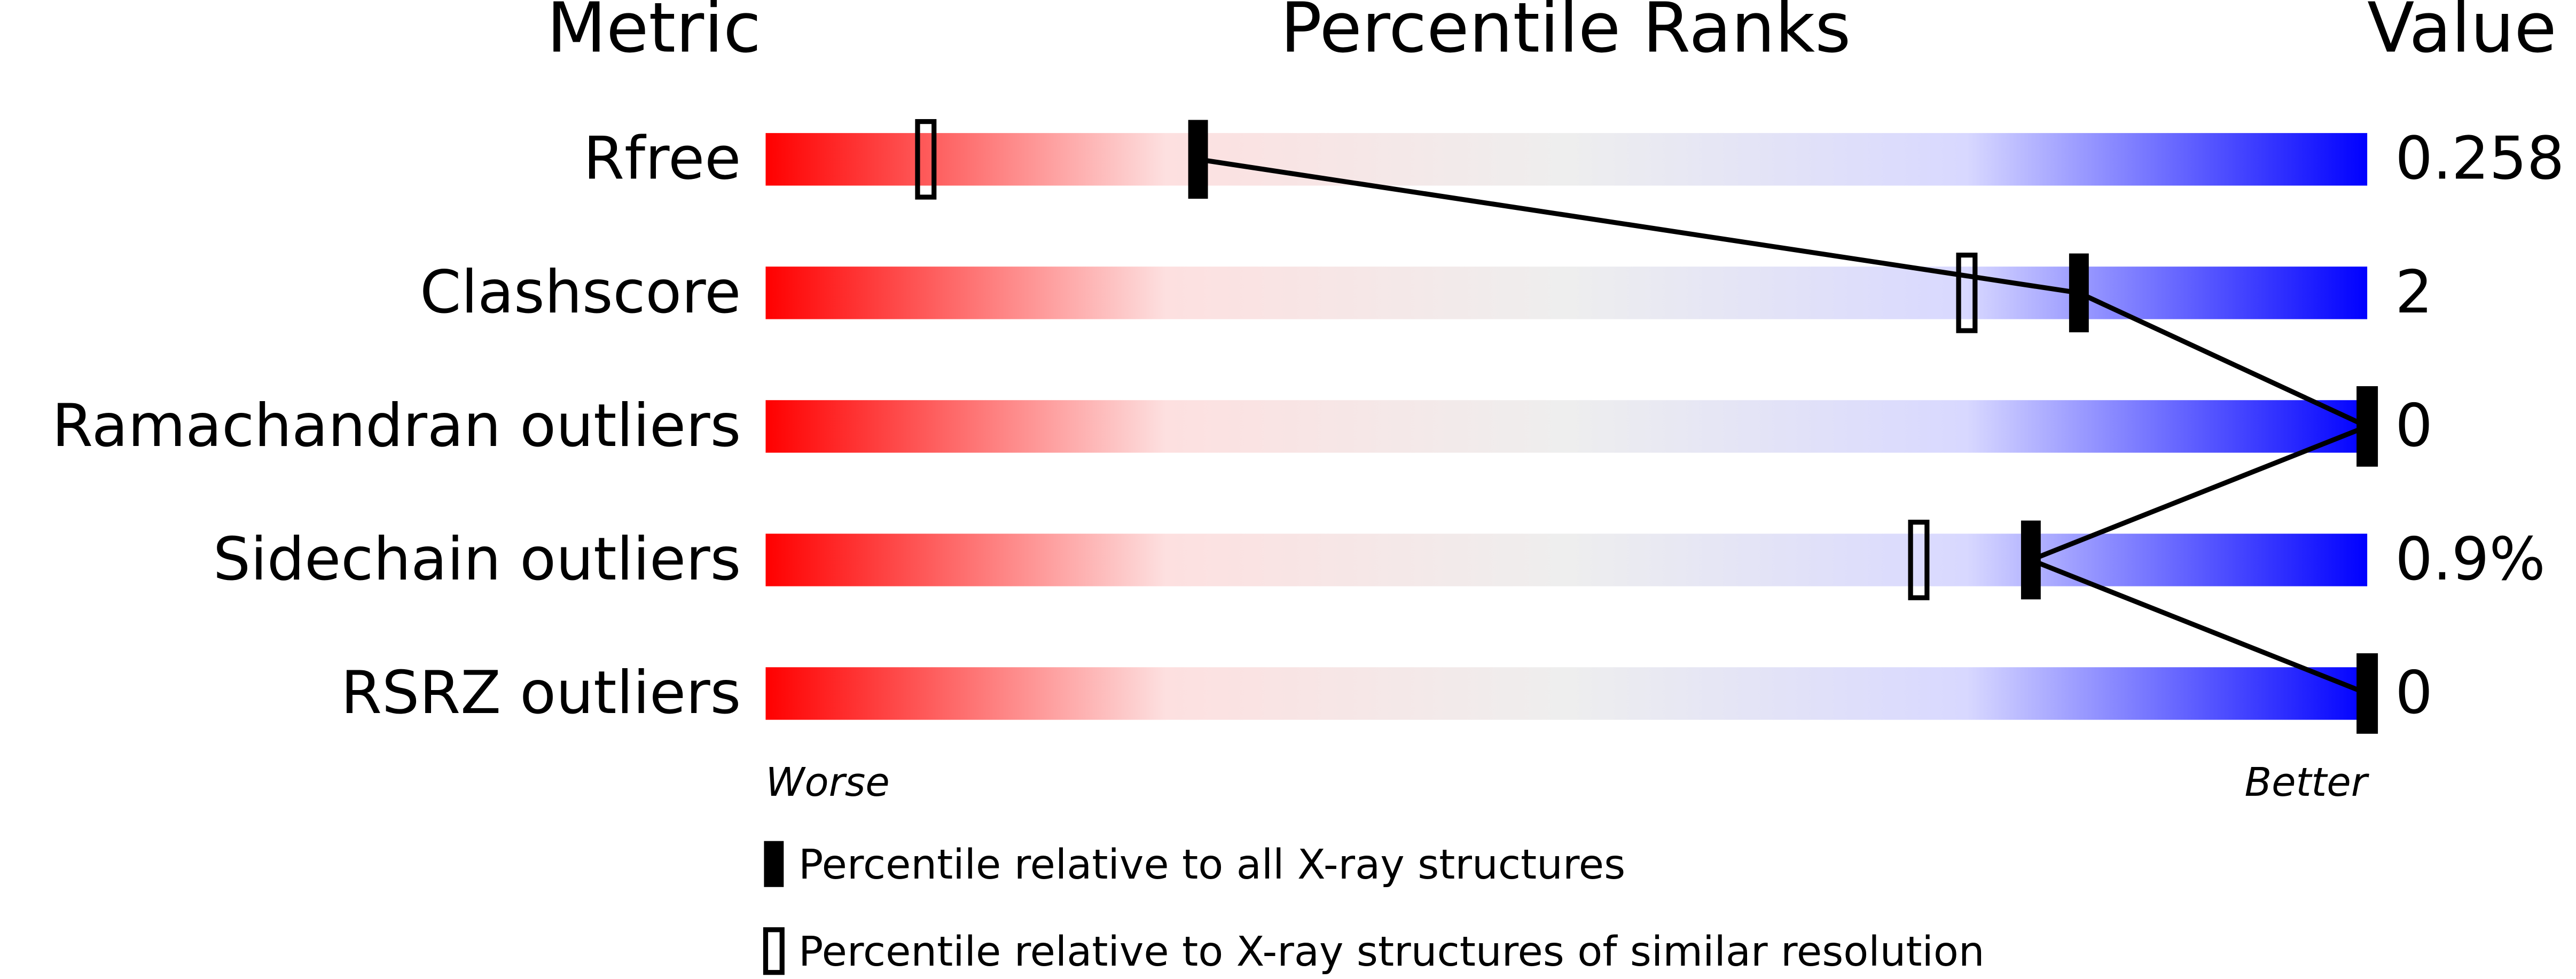  Describe the element at coordinates (662, 158) in the screenshot. I see `metric-label: Rfree` at that location.